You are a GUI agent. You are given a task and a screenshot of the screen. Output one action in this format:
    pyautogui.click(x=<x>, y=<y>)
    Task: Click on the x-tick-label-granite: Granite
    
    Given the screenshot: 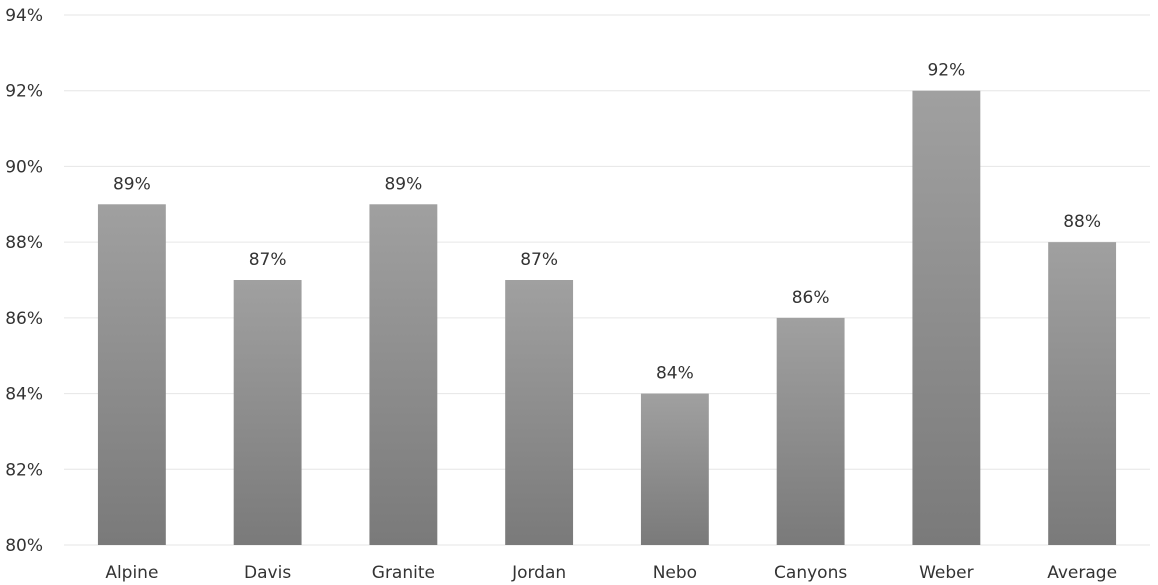 What is the action you would take?
    pyautogui.click(x=403, y=573)
    